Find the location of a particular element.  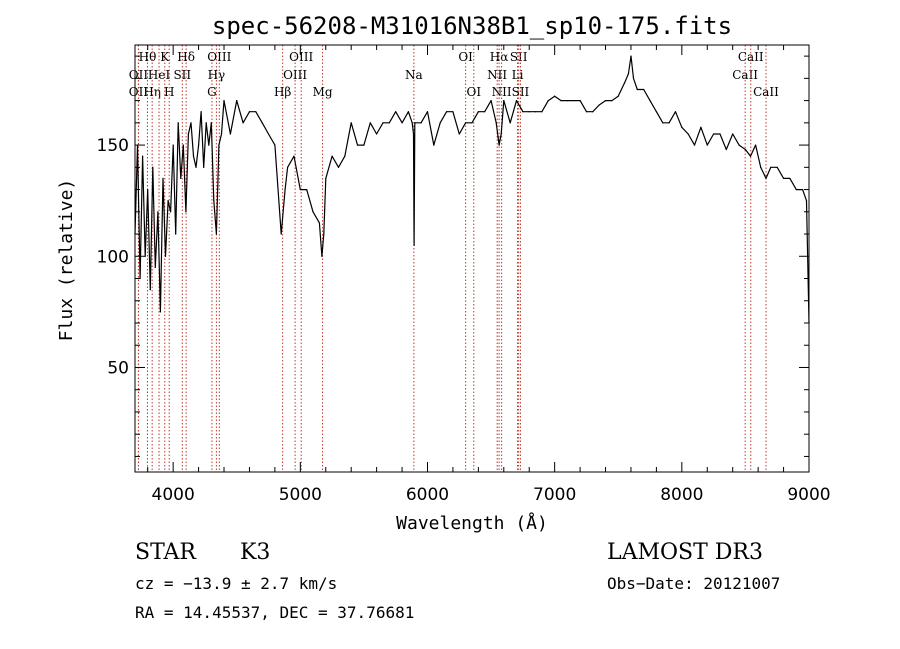

line-label: OIII is located at coordinates (219, 57).